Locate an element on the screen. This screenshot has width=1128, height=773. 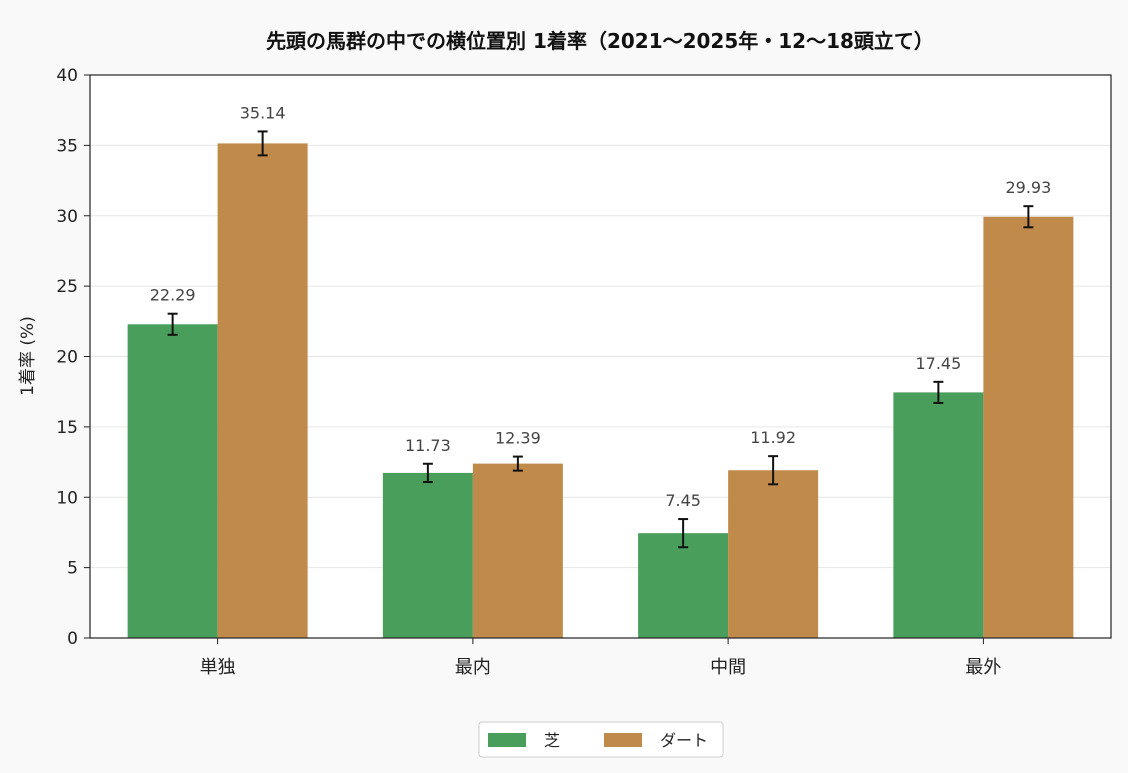
data-label: 17.45 is located at coordinates (938, 363).